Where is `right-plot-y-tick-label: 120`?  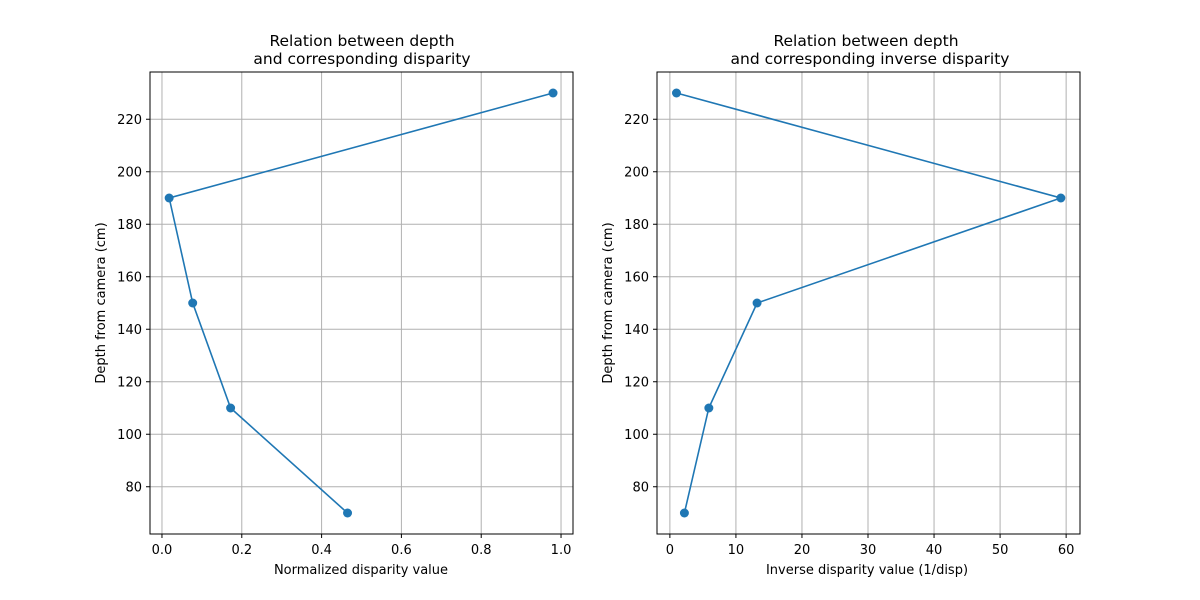 right-plot-y-tick-label: 120 is located at coordinates (636, 382).